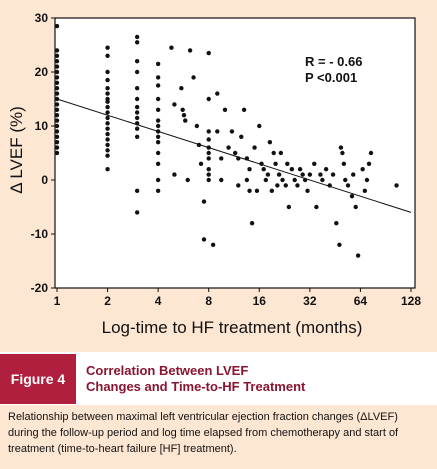 The height and width of the screenshot is (469, 437). Describe the element at coordinates (411, 301) in the screenshot. I see `x-tick-label: 128` at that location.